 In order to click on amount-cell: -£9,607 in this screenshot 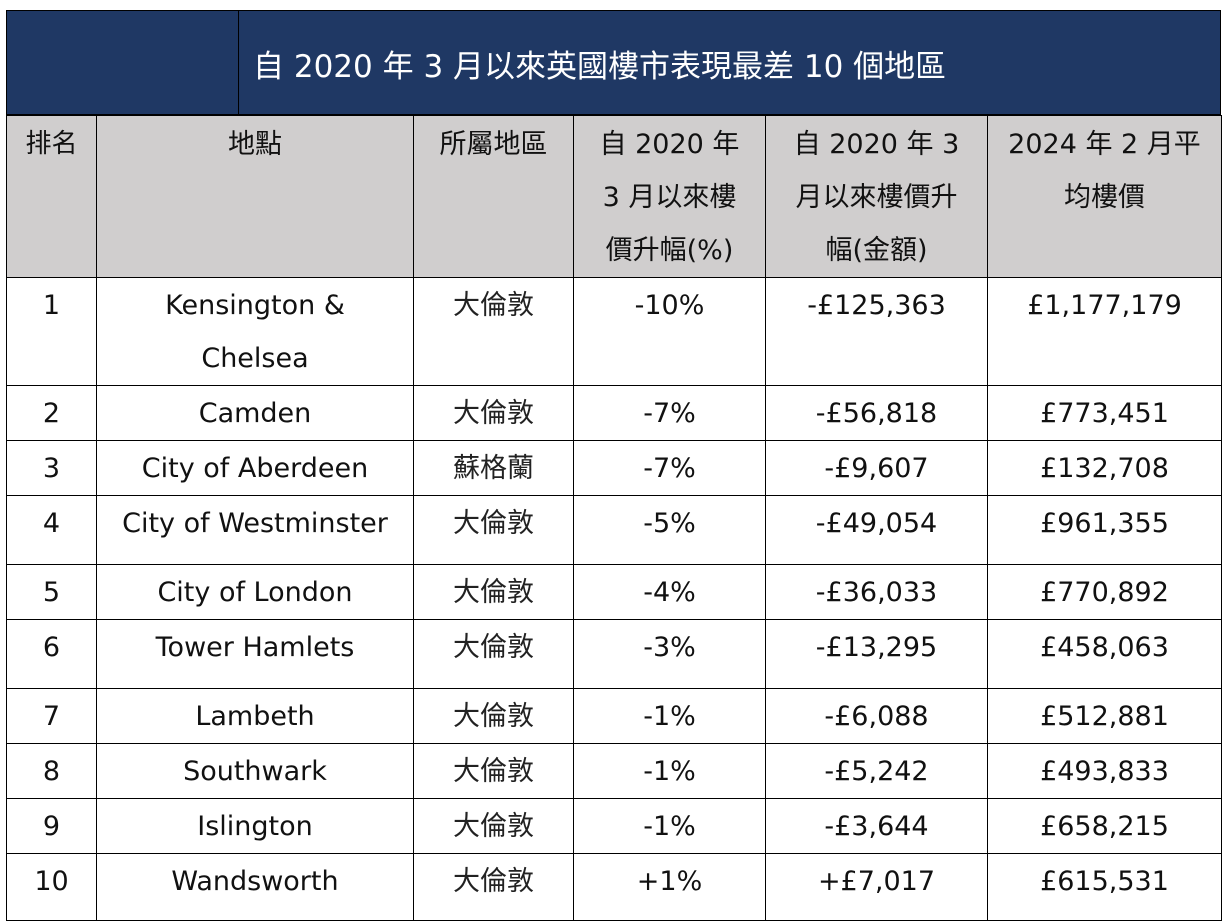, I will do `click(876, 468)`.